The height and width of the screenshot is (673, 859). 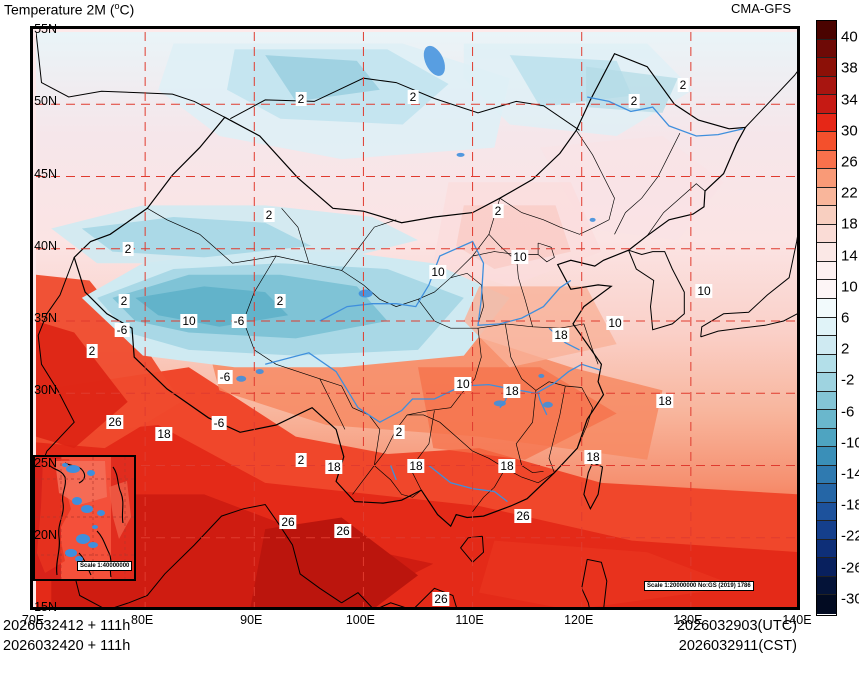 I want to click on colorbar-tick--26: -26, so click(x=850, y=568).